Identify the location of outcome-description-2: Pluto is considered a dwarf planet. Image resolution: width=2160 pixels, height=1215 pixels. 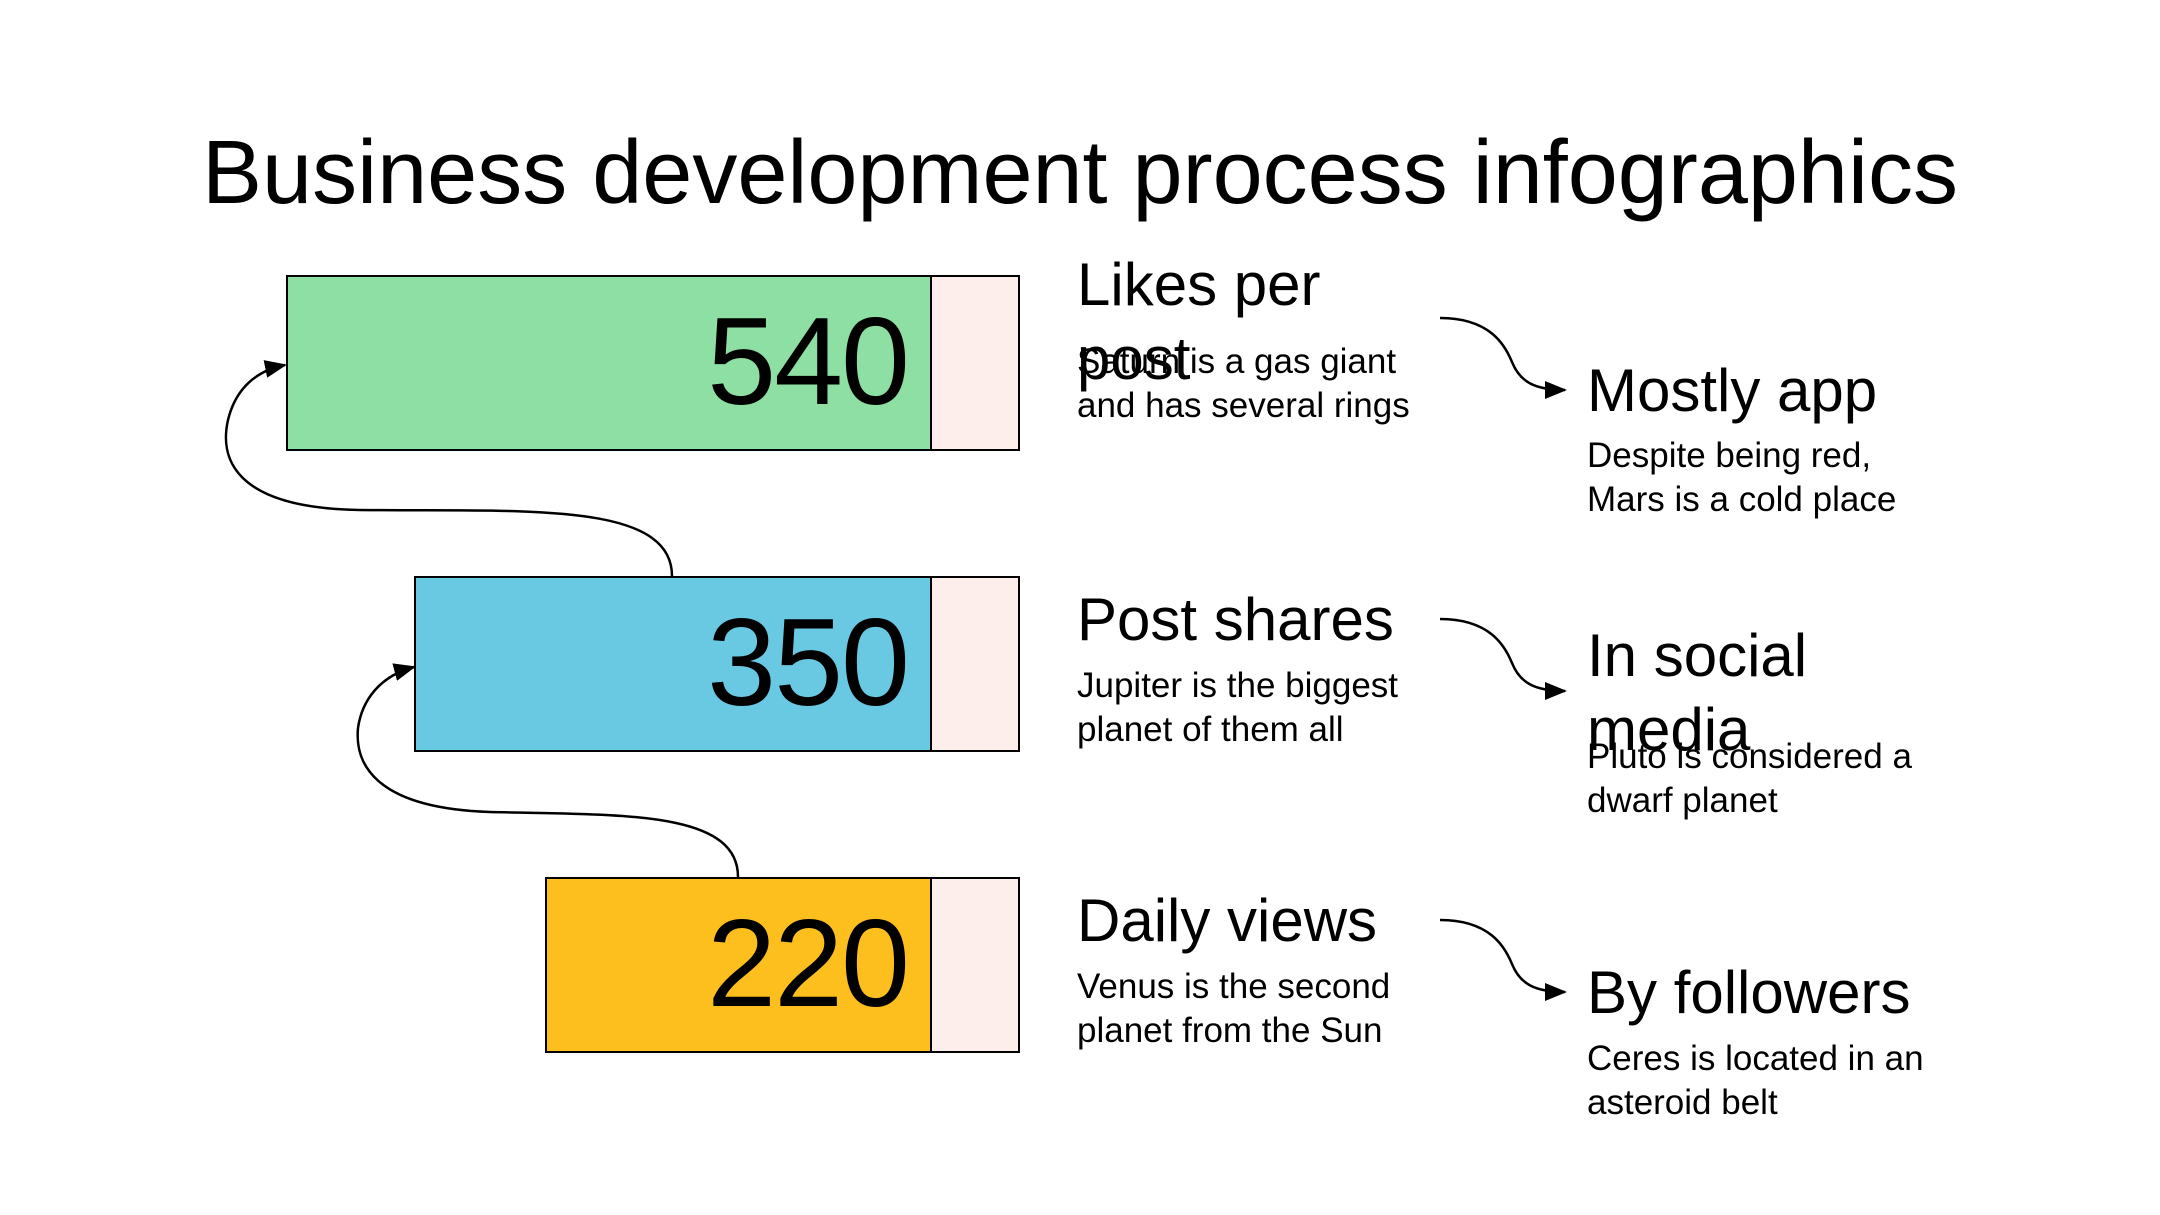
(1749, 778).